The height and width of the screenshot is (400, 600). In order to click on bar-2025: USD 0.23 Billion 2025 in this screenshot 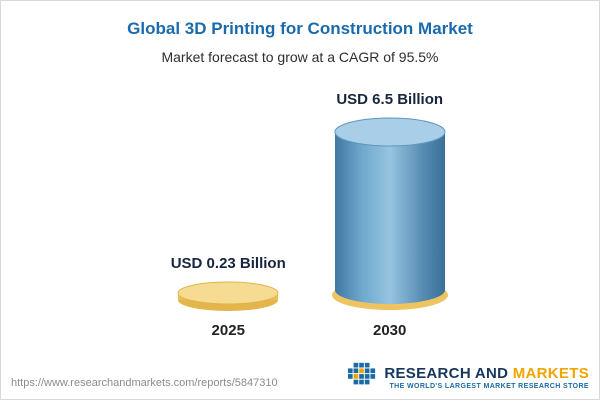, I will do `click(228, 297)`.